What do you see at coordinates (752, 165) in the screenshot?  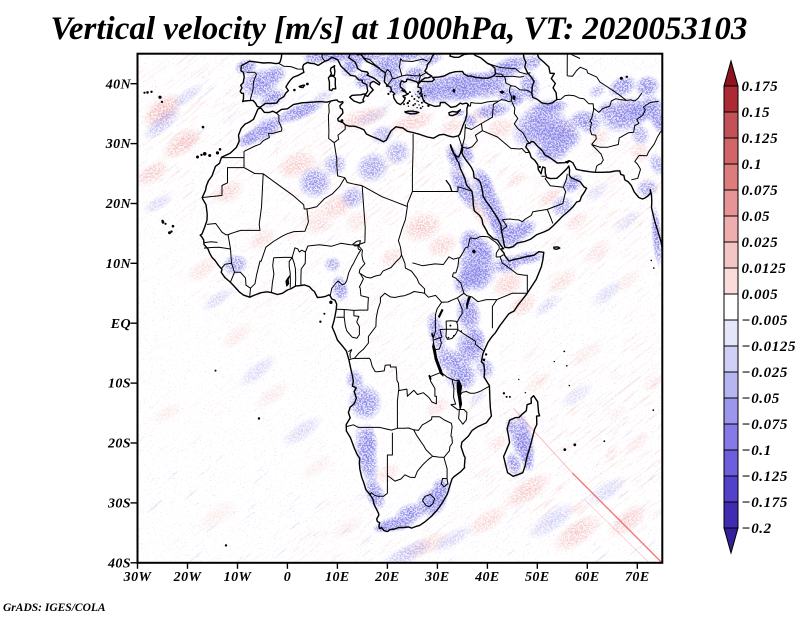 I see `svg-text: 0.1` at bounding box center [752, 165].